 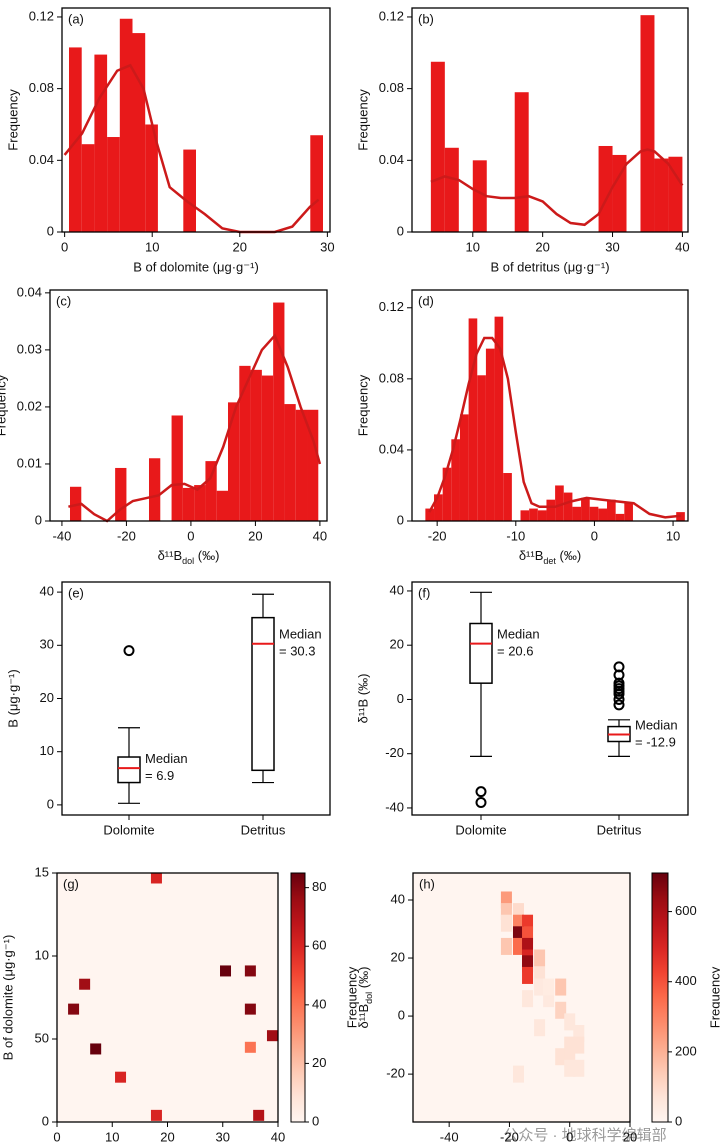 What do you see at coordinates (655, 742) in the screenshot?
I see `median-label-line: = -12.9` at bounding box center [655, 742].